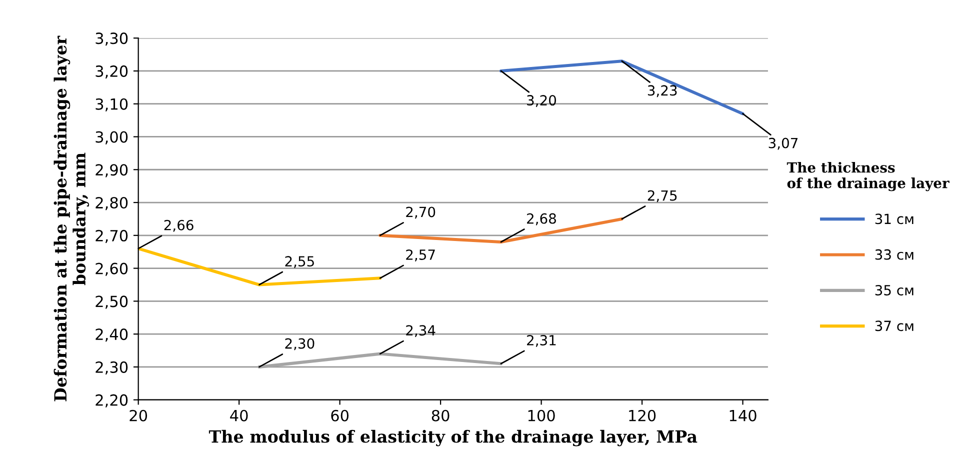 This screenshot has height=476, width=954. Describe the element at coordinates (139, 416) in the screenshot. I see `x-tick-label: 20` at that location.